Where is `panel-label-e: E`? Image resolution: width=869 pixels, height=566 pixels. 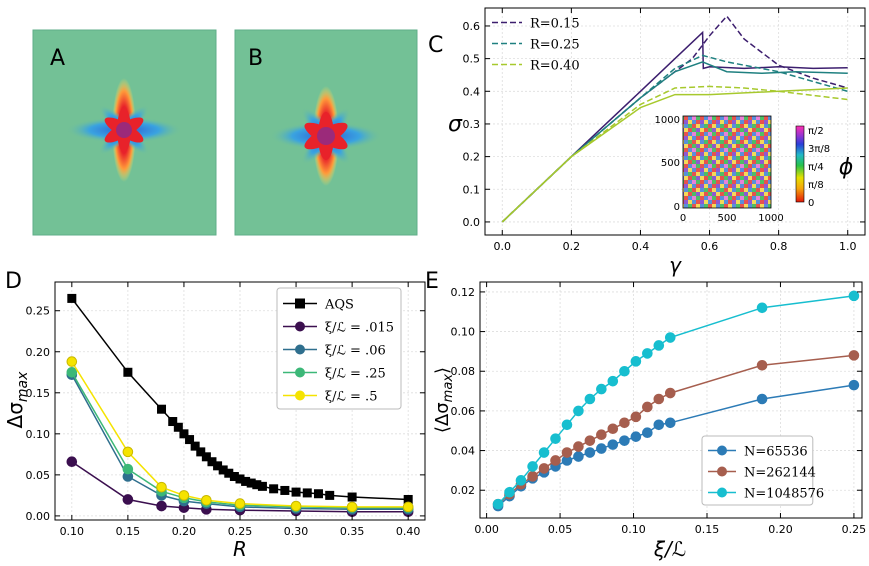 panel-label-e: E is located at coordinates (432, 281).